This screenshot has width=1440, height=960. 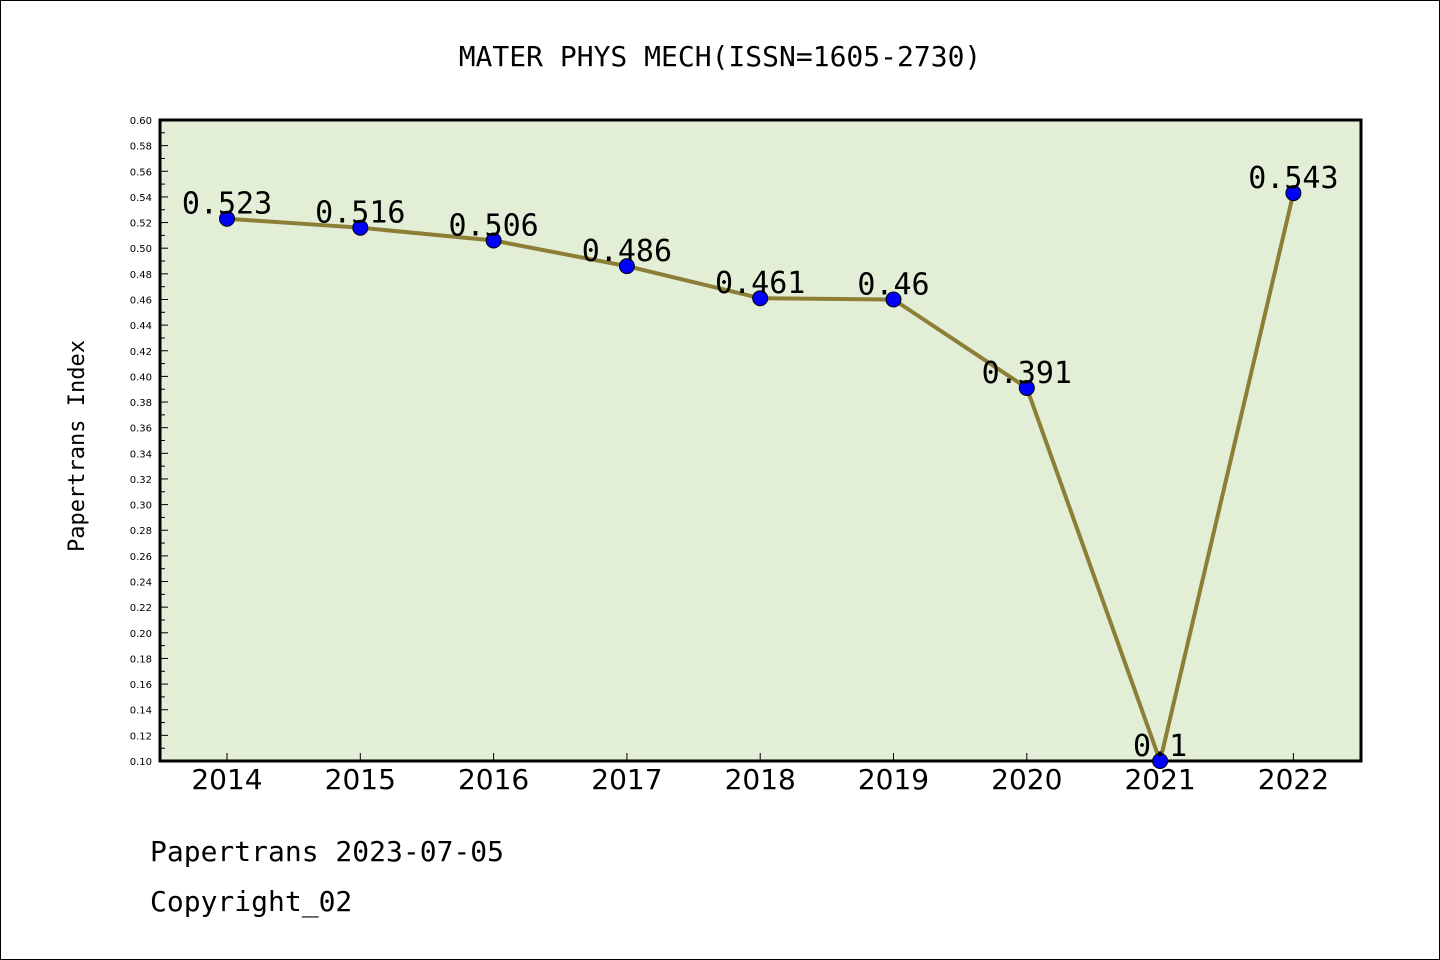 I want to click on data-label: 0.391, so click(x=1027, y=373).